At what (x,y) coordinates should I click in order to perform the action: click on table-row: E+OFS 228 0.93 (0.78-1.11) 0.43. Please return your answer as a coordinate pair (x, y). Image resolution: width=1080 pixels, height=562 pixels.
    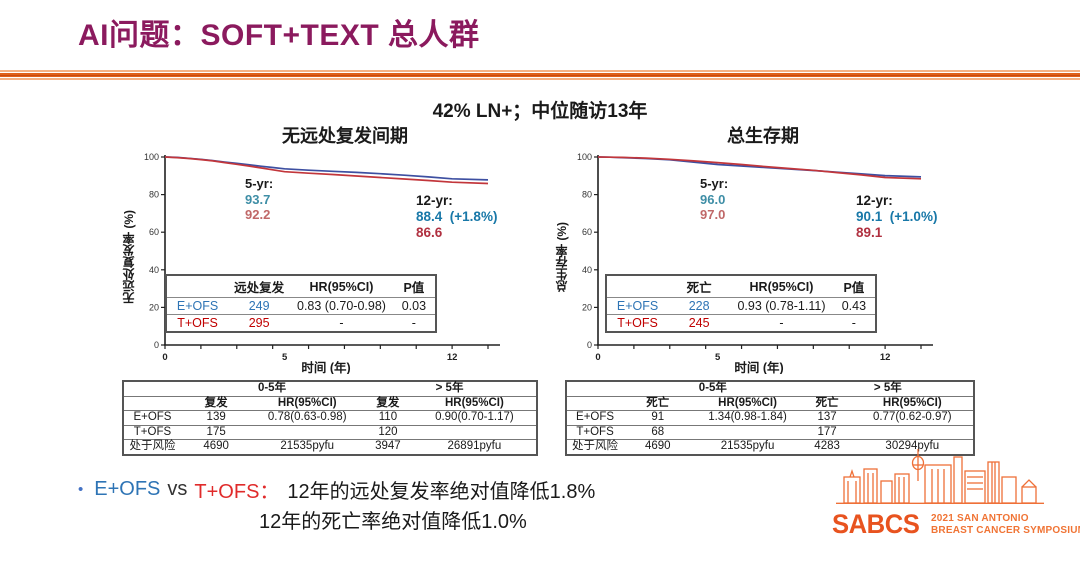
    Looking at the image, I should click on (741, 306).